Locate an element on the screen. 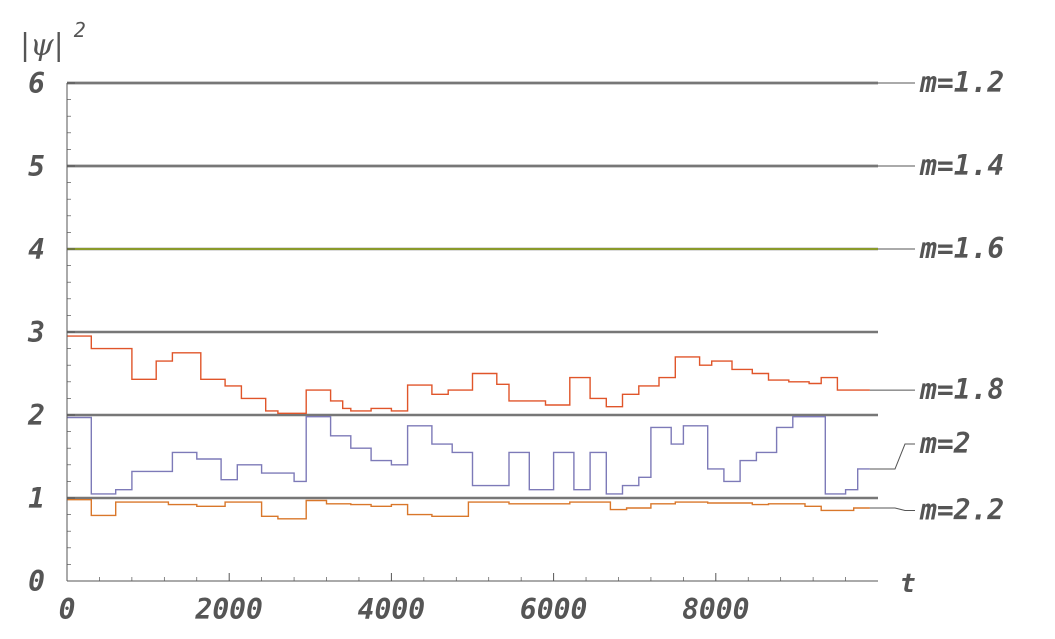  y-axis-title: |ψ| 2 is located at coordinates (53, 40).